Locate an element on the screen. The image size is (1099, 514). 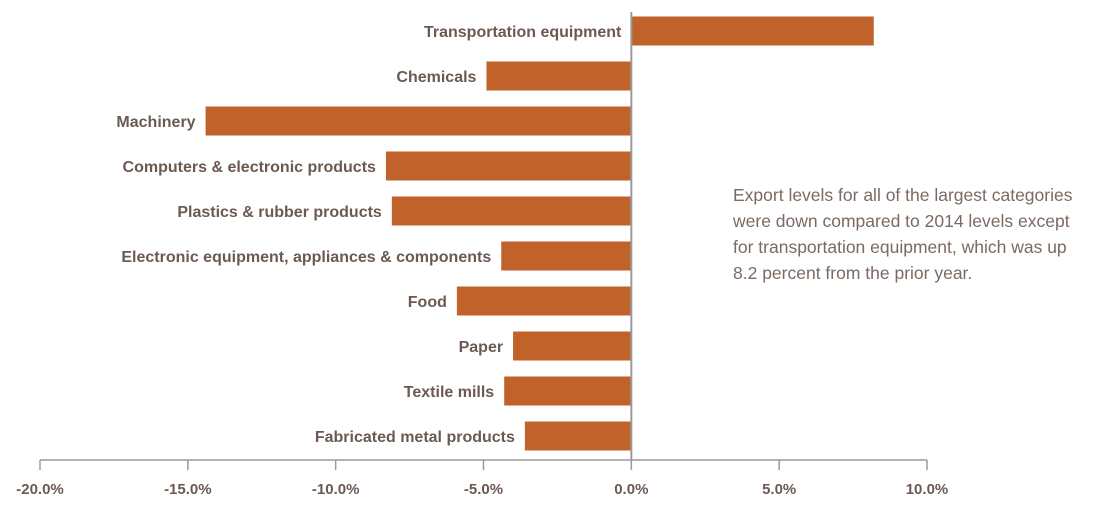
category-label-1: Chemicals is located at coordinates (436, 77).